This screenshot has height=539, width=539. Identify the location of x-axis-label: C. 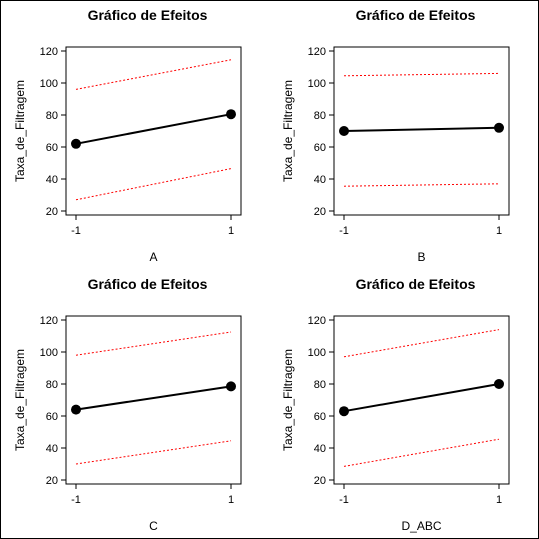
(153, 526).